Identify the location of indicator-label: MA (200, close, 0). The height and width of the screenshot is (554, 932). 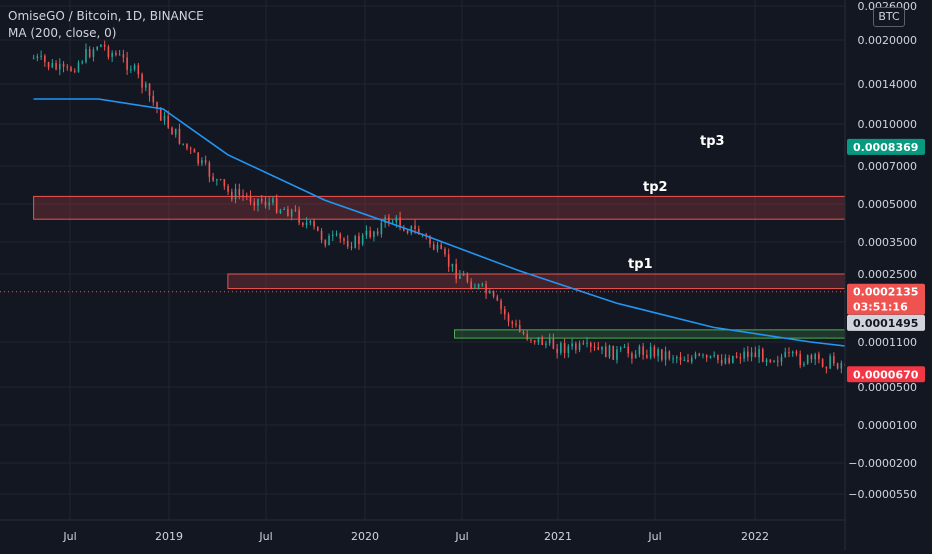
(106, 33).